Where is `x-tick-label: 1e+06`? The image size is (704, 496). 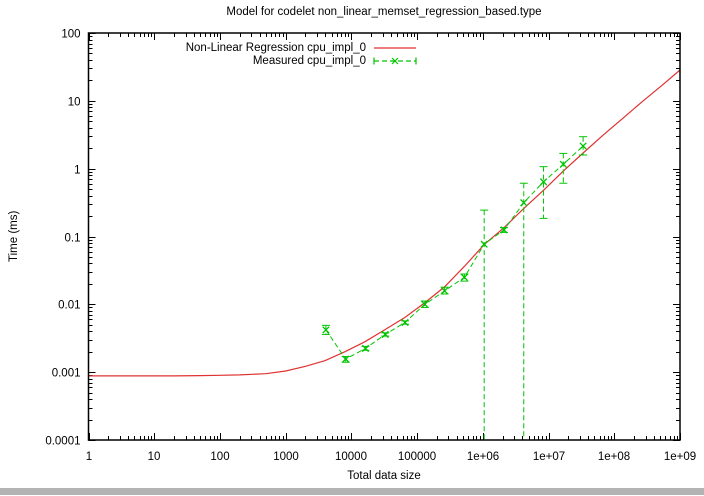
x-tick-label: 1e+06 is located at coordinates (483, 457).